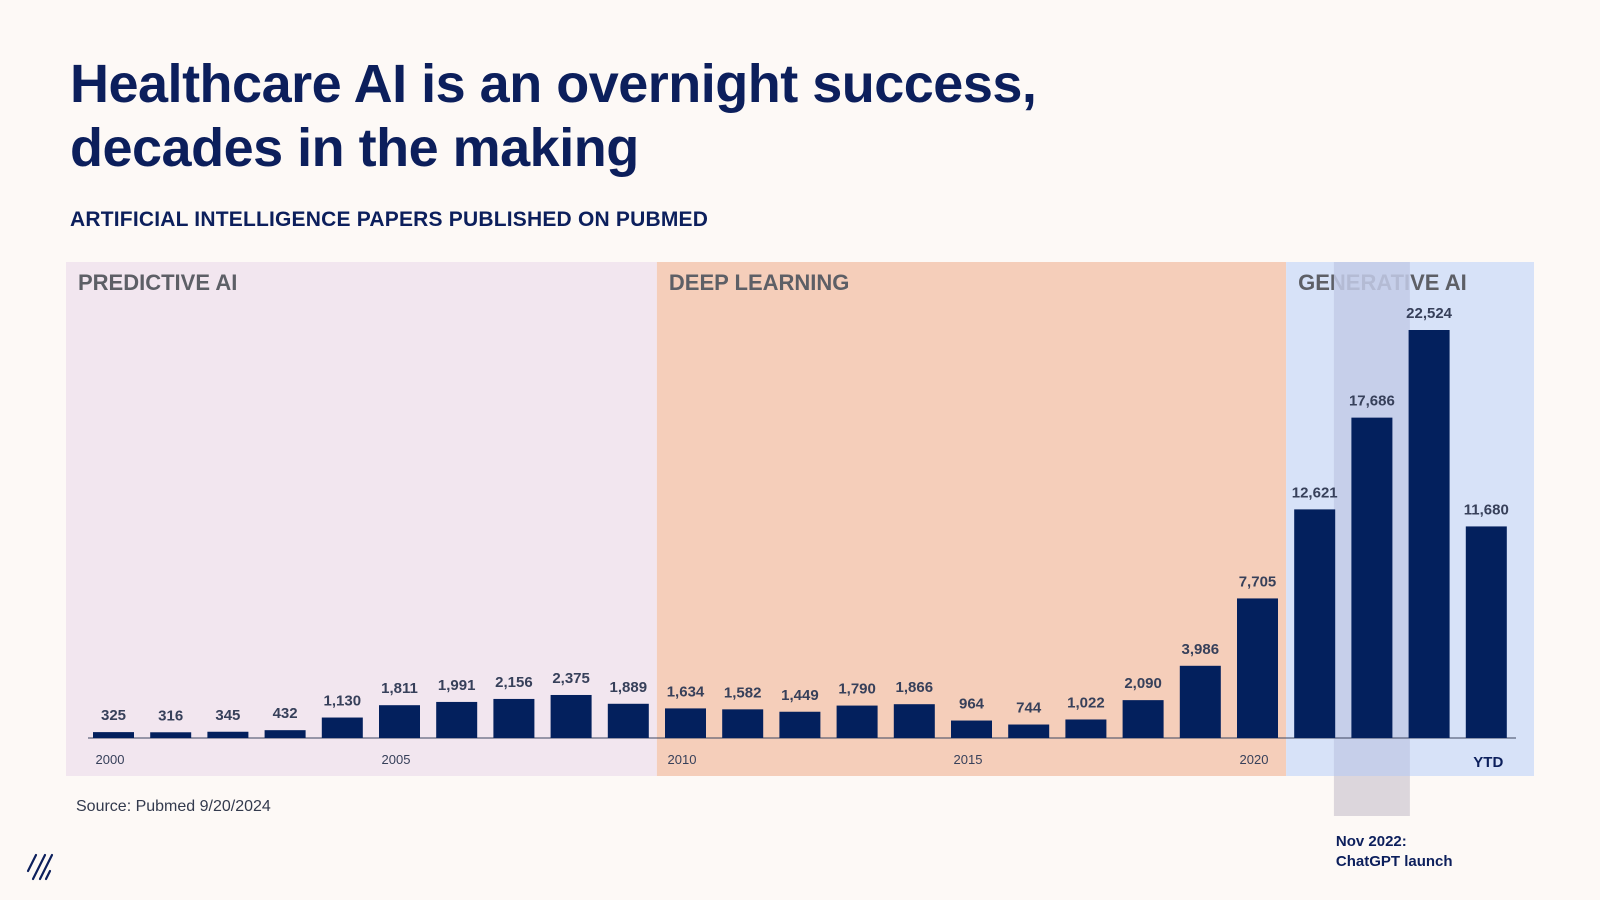 The image size is (1600, 900). What do you see at coordinates (1086, 702) in the screenshot?
I see `value-label-2017: 1,022` at bounding box center [1086, 702].